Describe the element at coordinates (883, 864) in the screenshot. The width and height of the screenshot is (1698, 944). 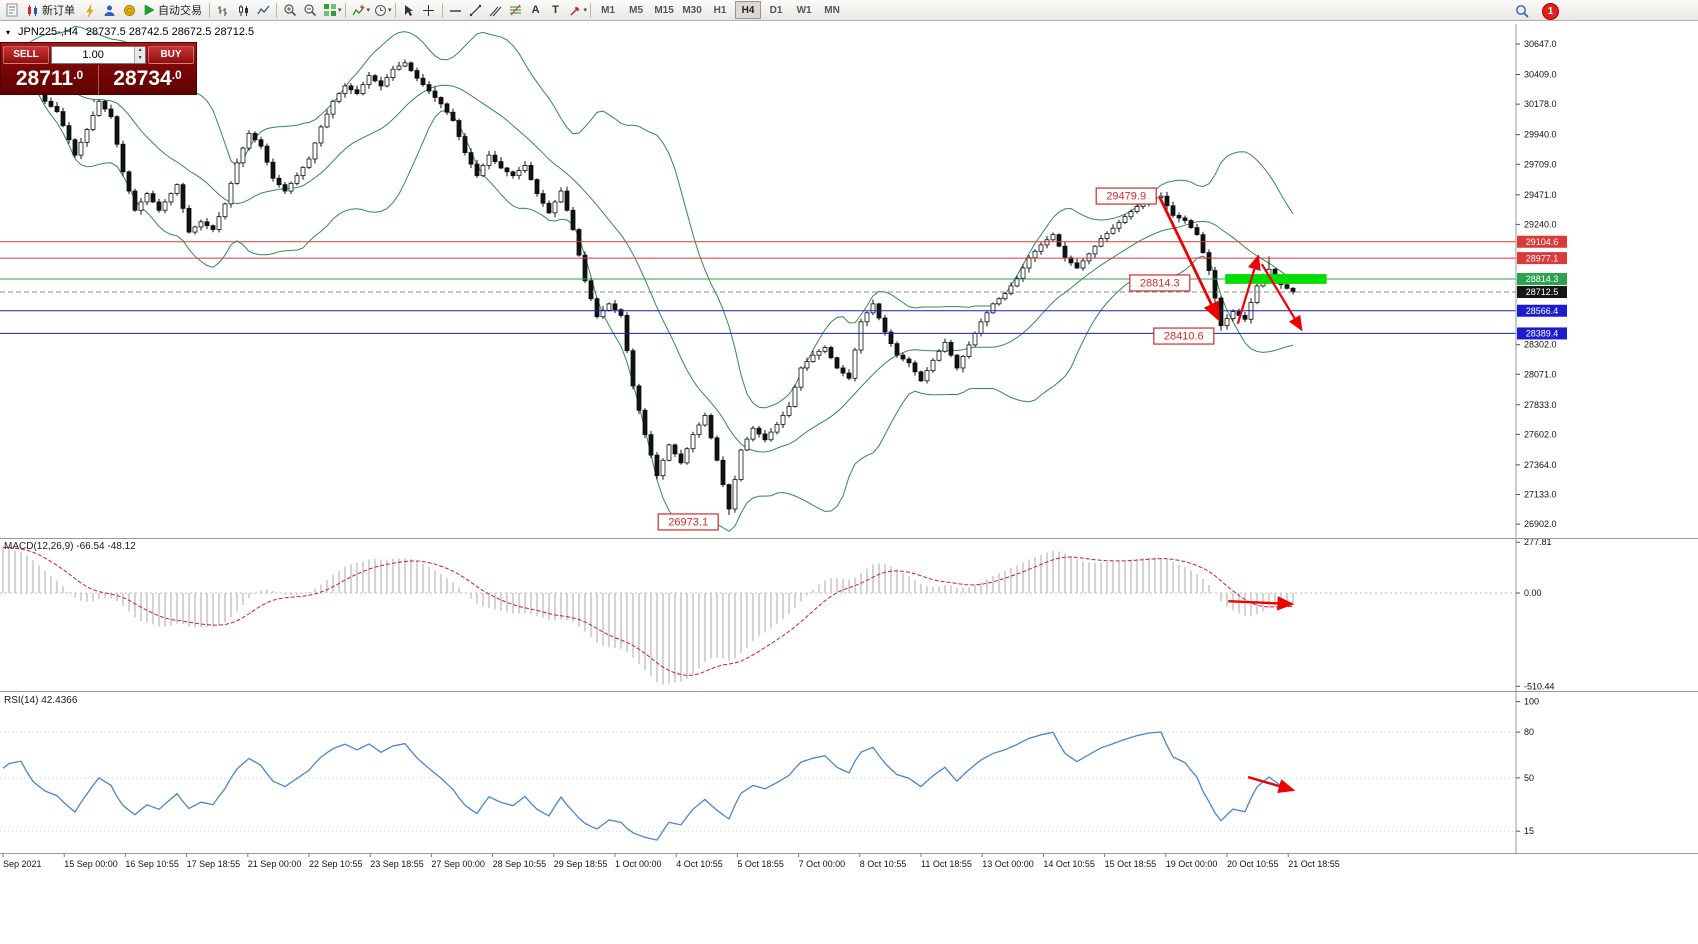
I see `time-axis-label: 8 Oct 10:55` at that location.